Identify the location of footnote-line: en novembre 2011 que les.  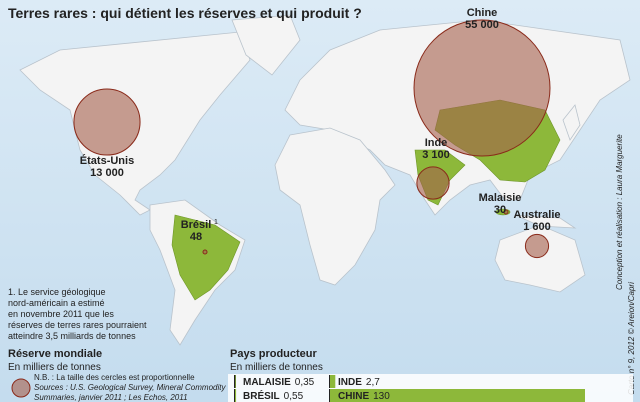
(61, 314).